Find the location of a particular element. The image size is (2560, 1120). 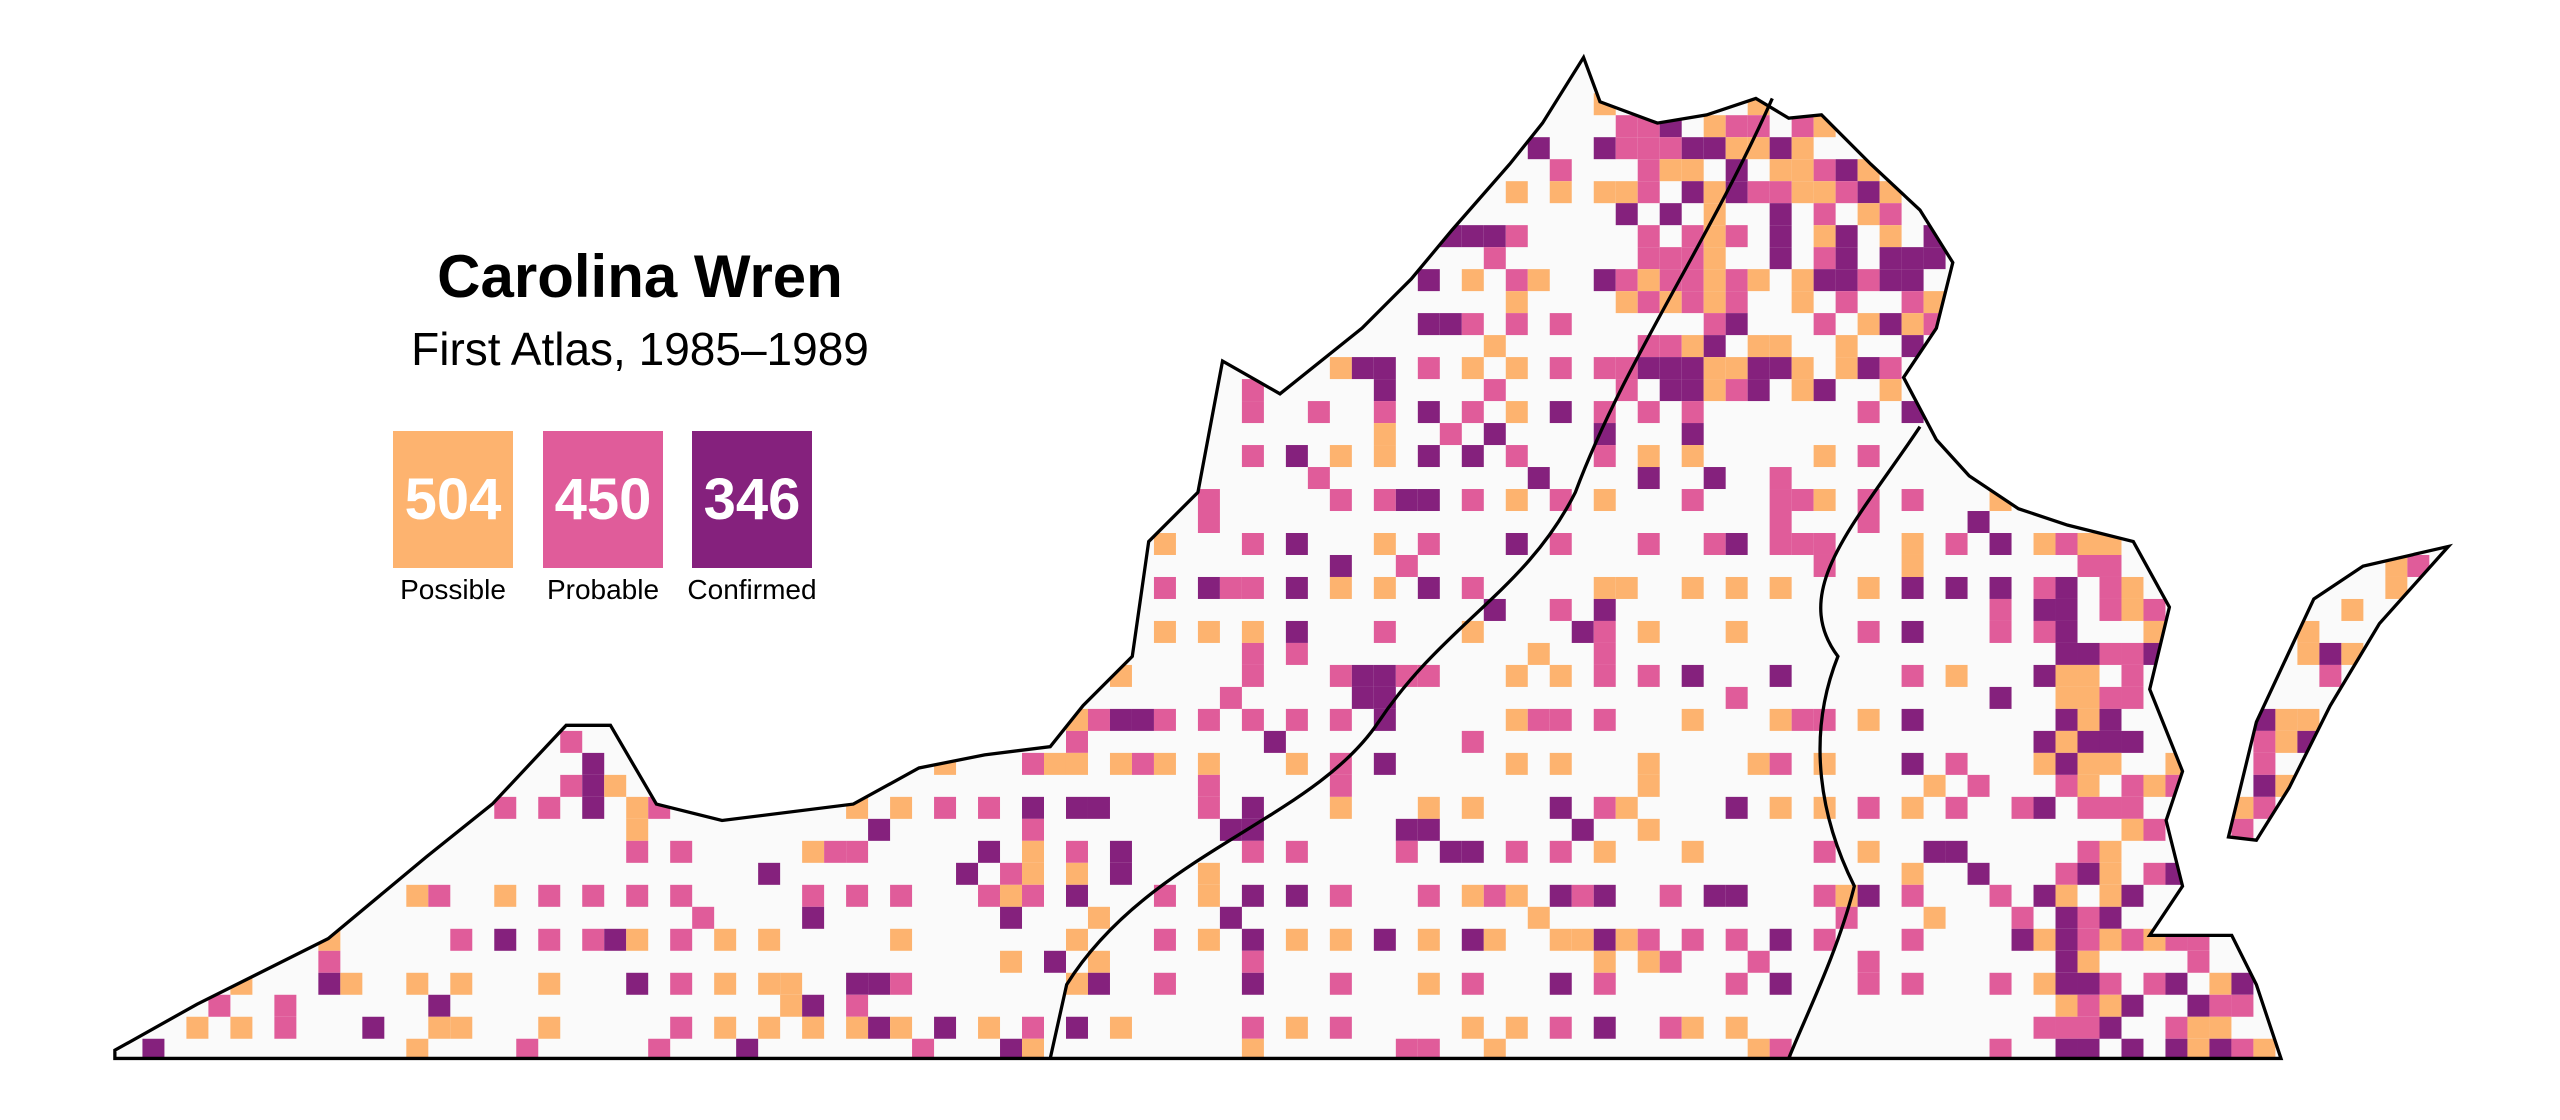

legend-possible-label: Possible is located at coordinates (453, 589).